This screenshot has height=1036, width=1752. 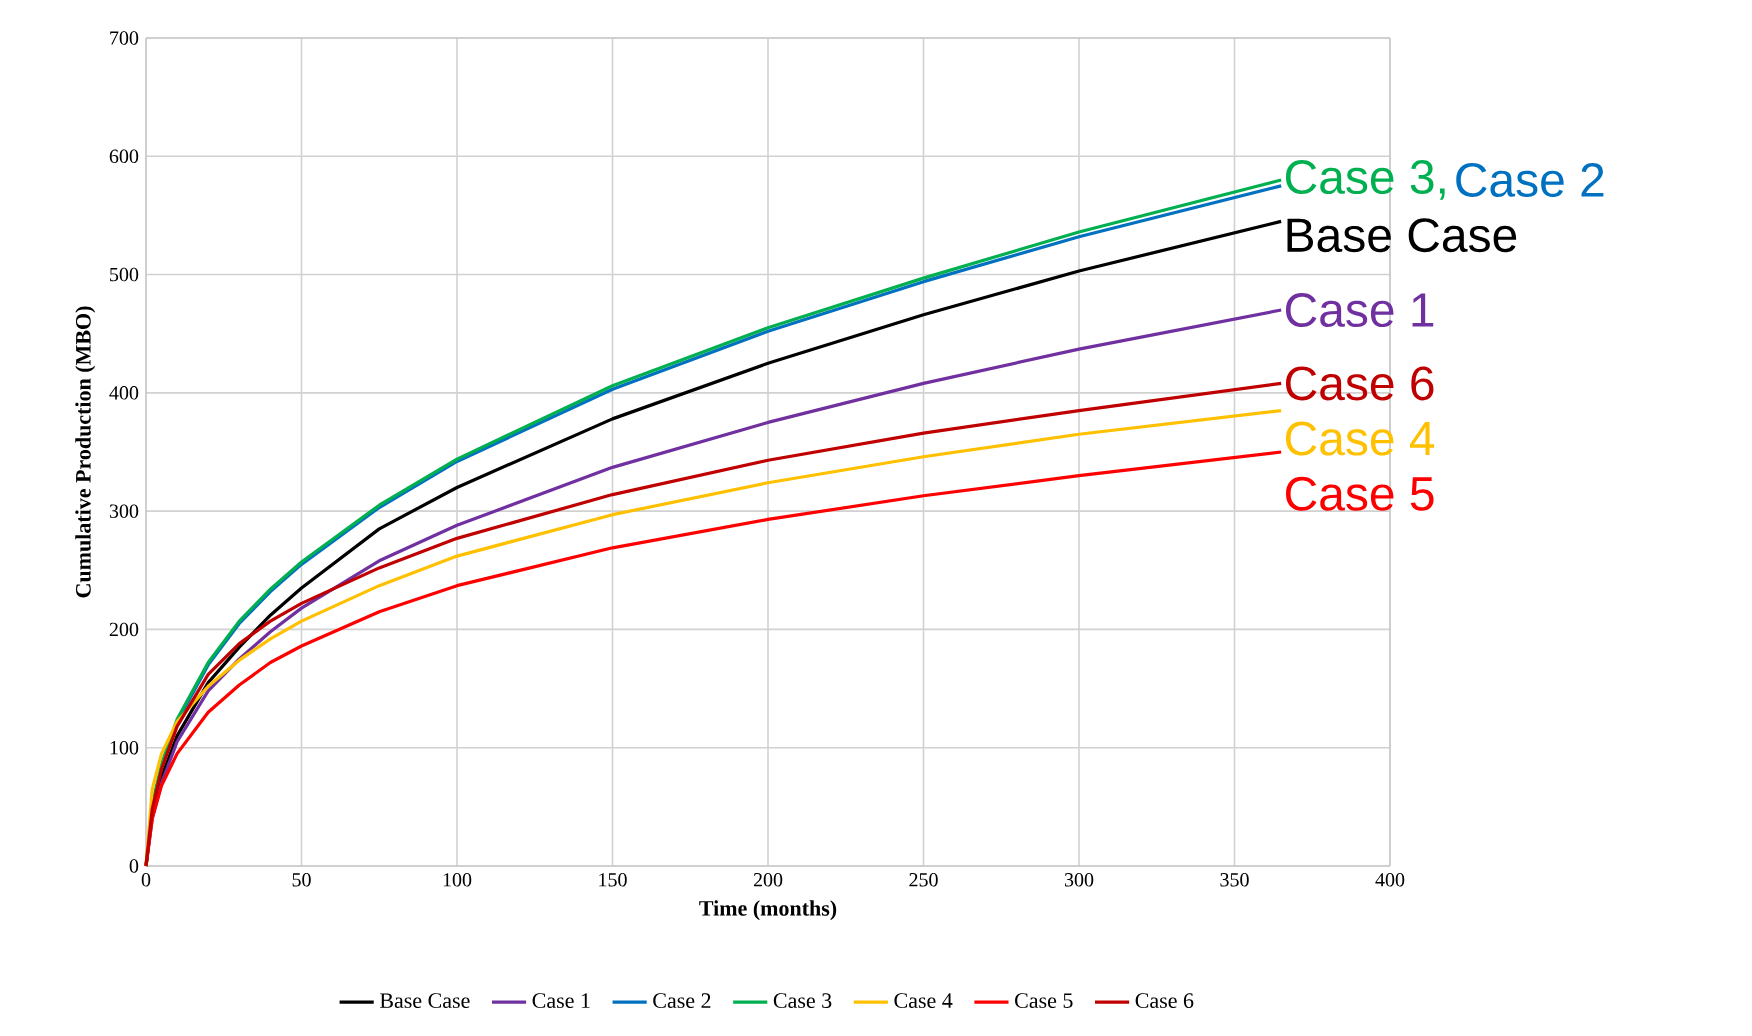 I want to click on annotation: Case 5, so click(x=1360, y=493).